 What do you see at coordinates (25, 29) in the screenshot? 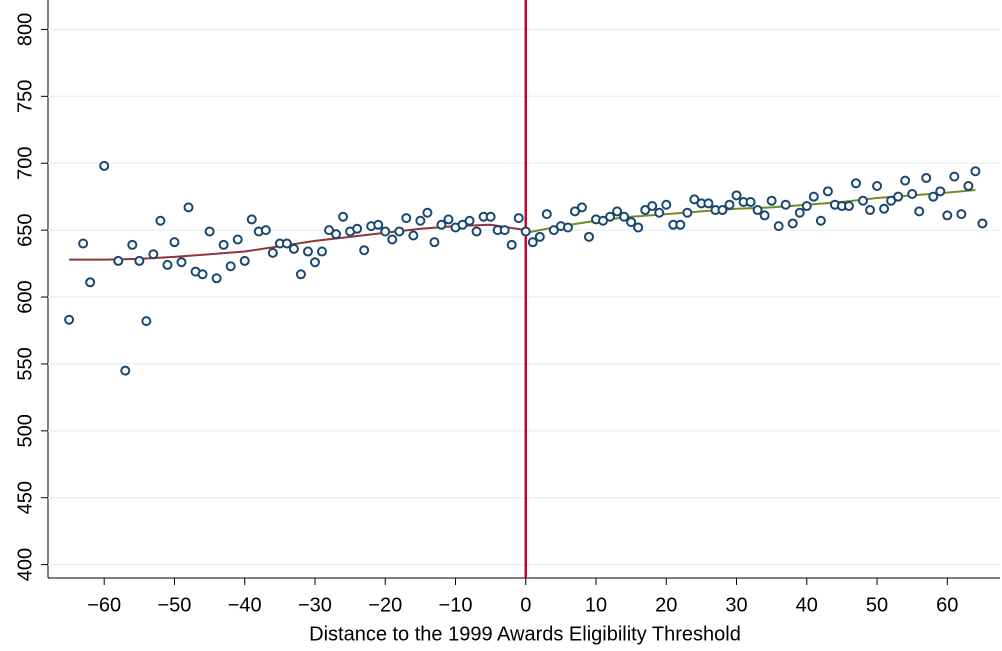
I see `y-tick-label: 800` at bounding box center [25, 29].